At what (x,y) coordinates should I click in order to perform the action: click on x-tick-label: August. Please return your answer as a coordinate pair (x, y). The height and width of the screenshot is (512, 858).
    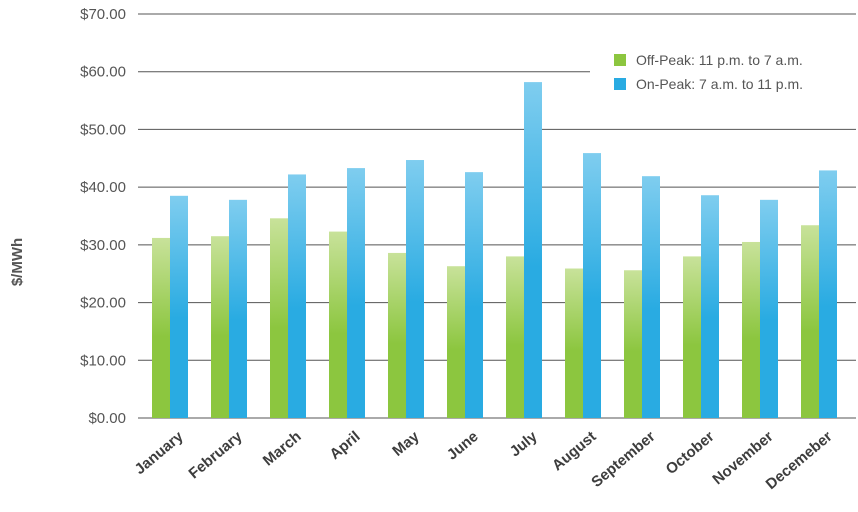
    Looking at the image, I should click on (574, 451).